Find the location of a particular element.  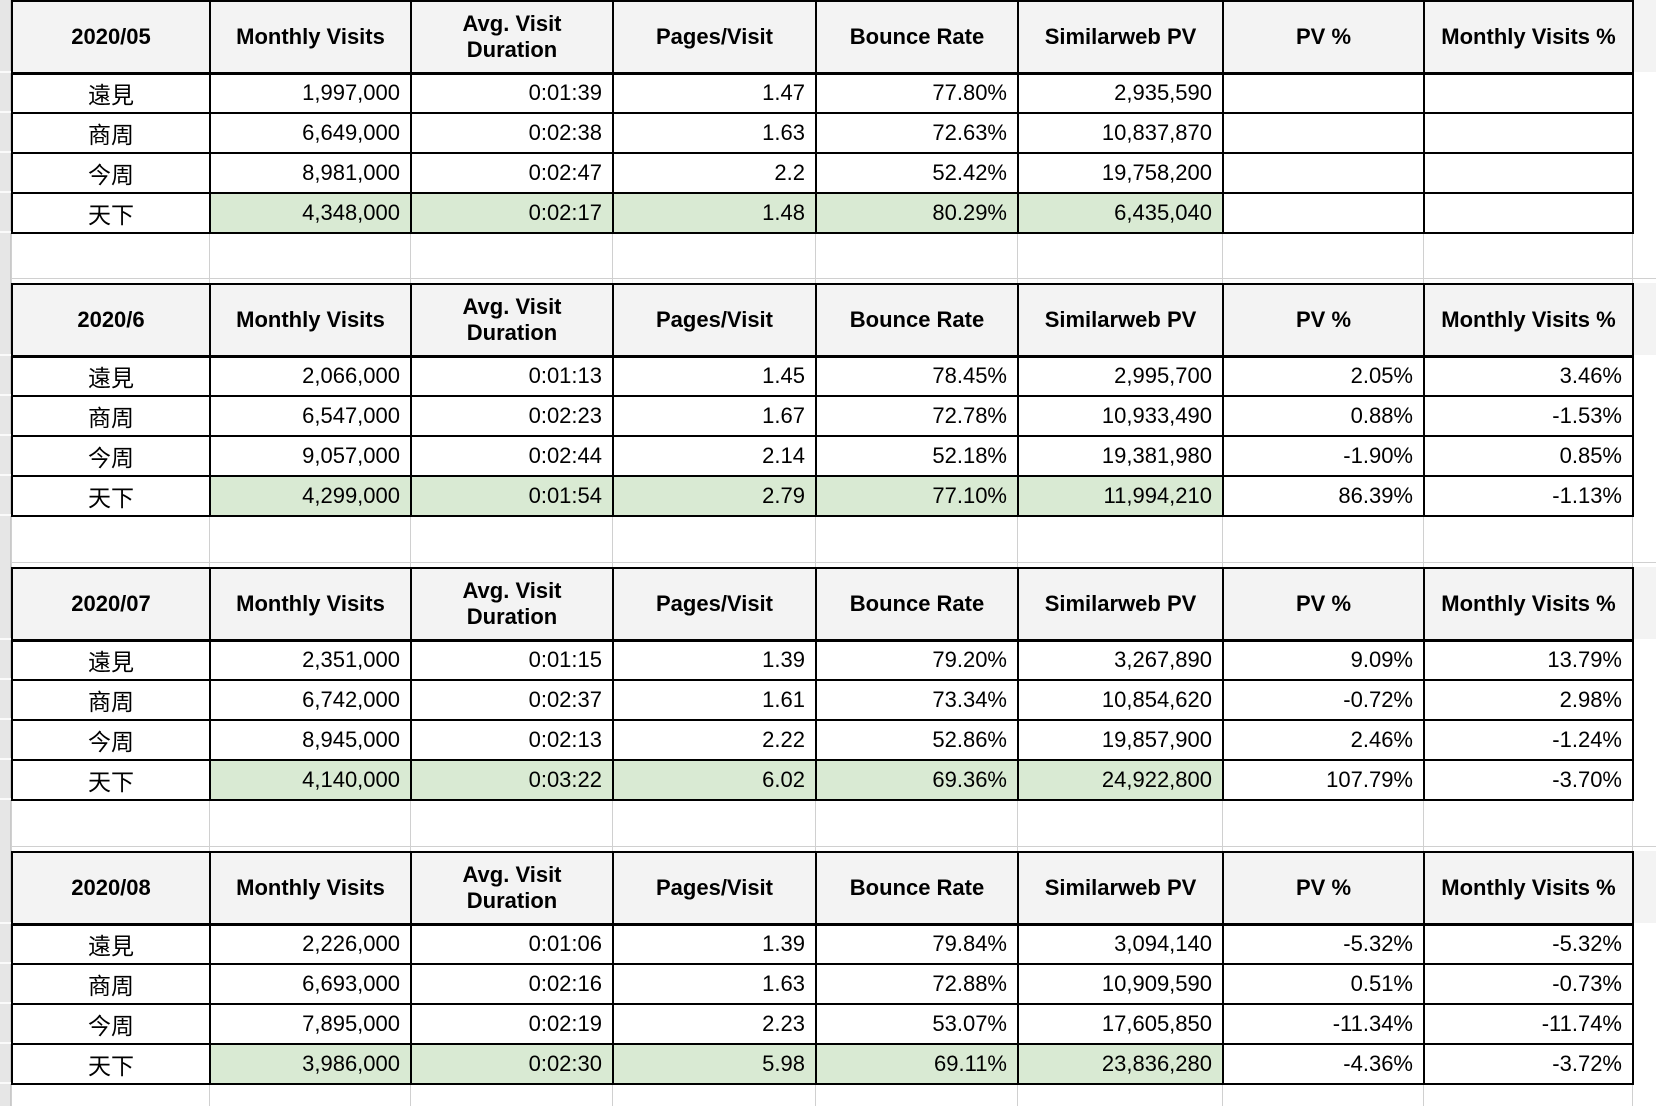

month-header-cell: 2020/08 is located at coordinates (111, 888).